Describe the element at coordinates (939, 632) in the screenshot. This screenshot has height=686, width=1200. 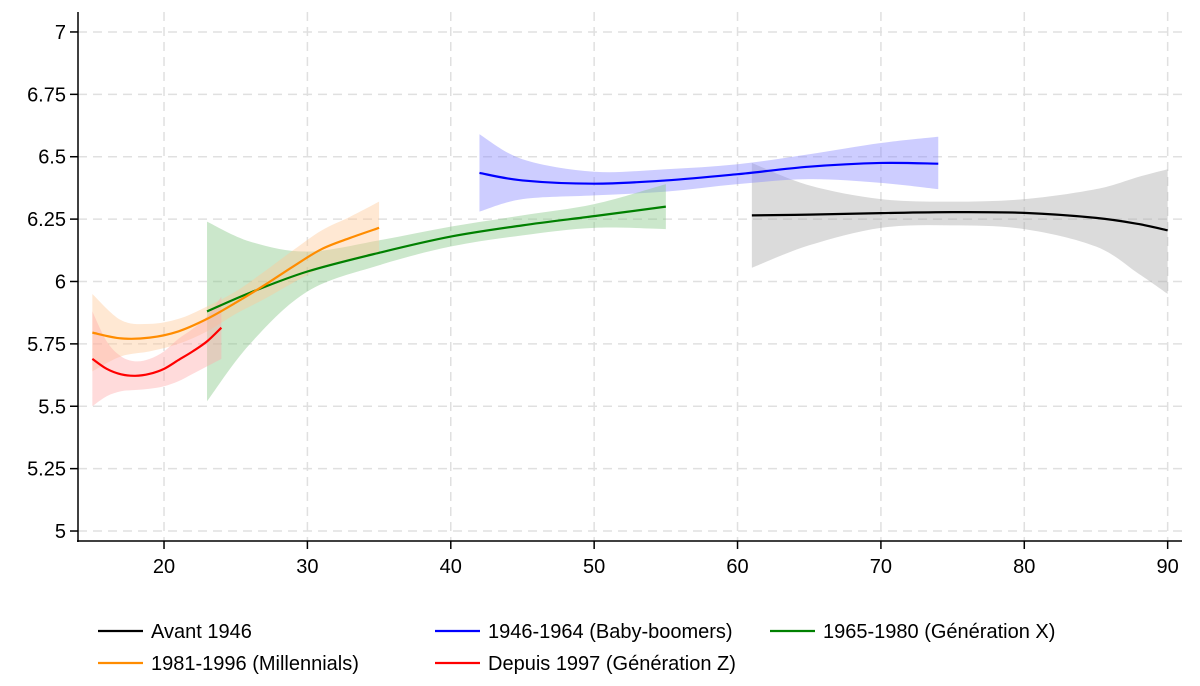
I see `legend-label-2: 1965-1980 (Génération X)` at that location.